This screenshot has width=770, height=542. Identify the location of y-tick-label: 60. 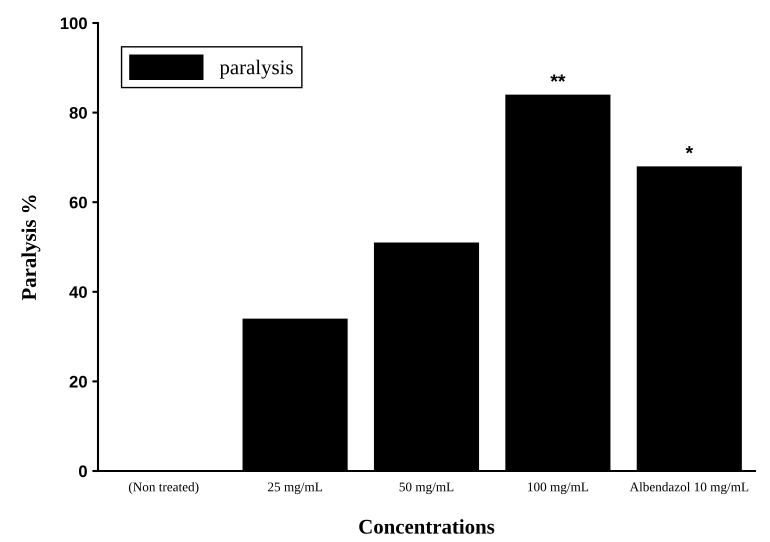
(78, 202).